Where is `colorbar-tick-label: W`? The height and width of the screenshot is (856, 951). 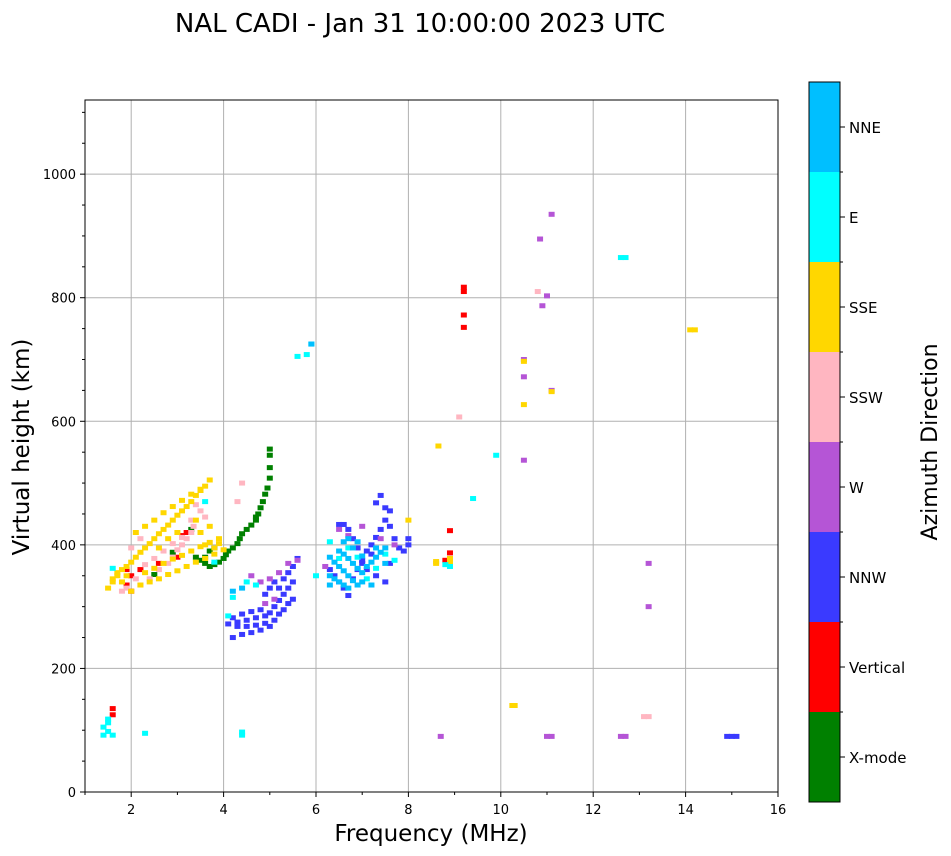
colorbar-tick-label: W is located at coordinates (856, 488).